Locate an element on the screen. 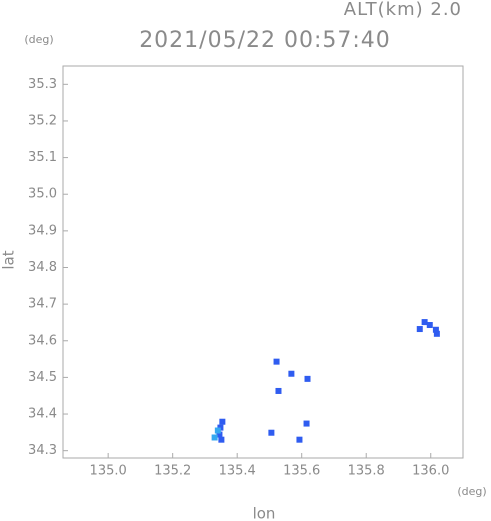 The width and height of the screenshot is (491, 521). y-tick-label: 35.3 is located at coordinates (42, 84).